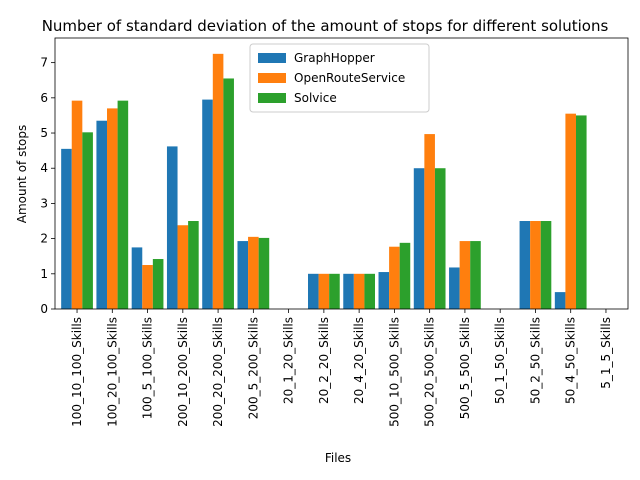 This screenshot has width=640, height=480. What do you see at coordinates (44, 168) in the screenshot?
I see `y-tick-label: 4` at bounding box center [44, 168].